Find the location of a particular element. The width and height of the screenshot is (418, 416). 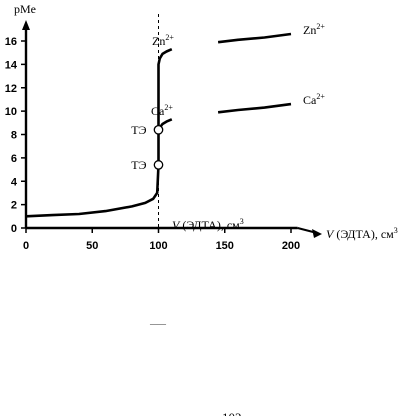

te-marker-upper is located at coordinates (158, 129).